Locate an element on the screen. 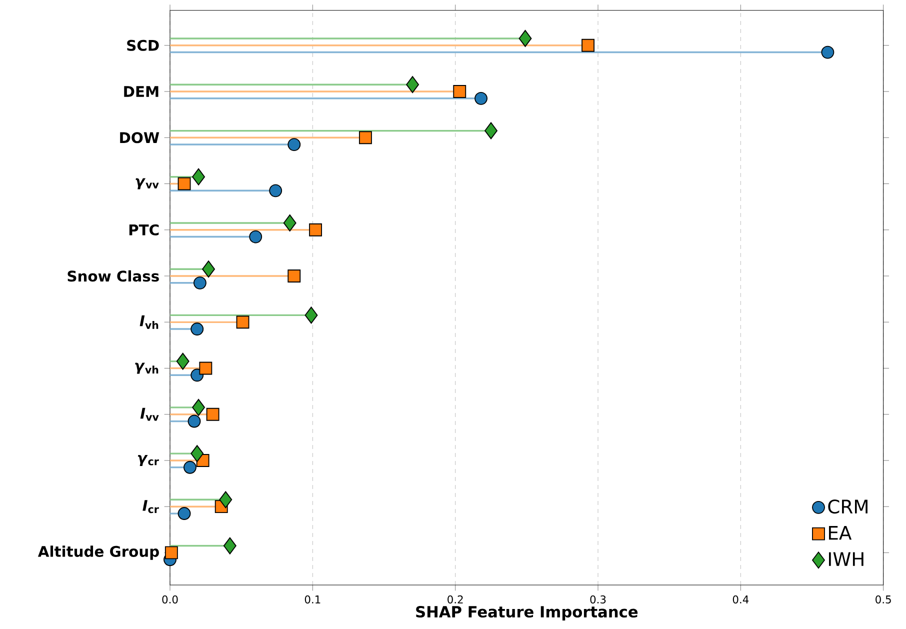  y-tick-label: I$_{vh}$ is located at coordinates (149, 322).